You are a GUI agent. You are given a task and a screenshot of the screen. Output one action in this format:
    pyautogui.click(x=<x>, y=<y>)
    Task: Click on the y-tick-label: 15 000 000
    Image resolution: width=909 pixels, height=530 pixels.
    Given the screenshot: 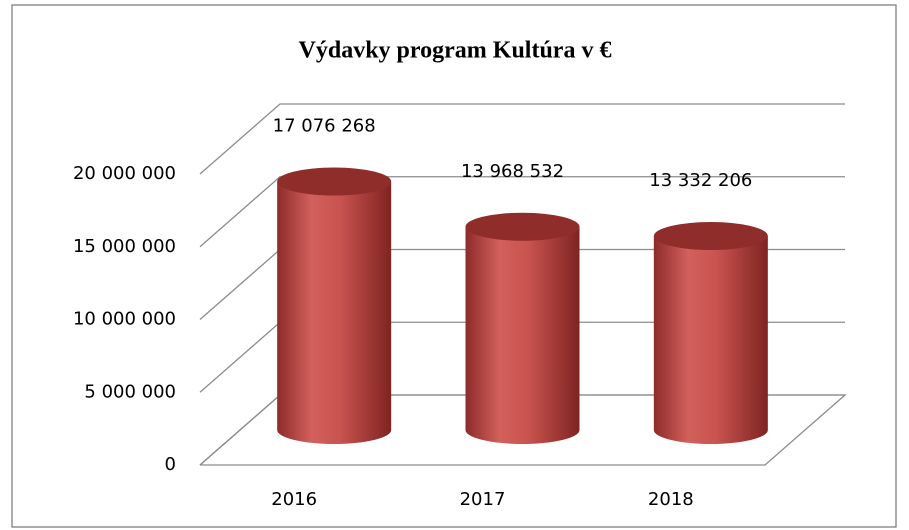 What is the action you would take?
    pyautogui.click(x=124, y=246)
    